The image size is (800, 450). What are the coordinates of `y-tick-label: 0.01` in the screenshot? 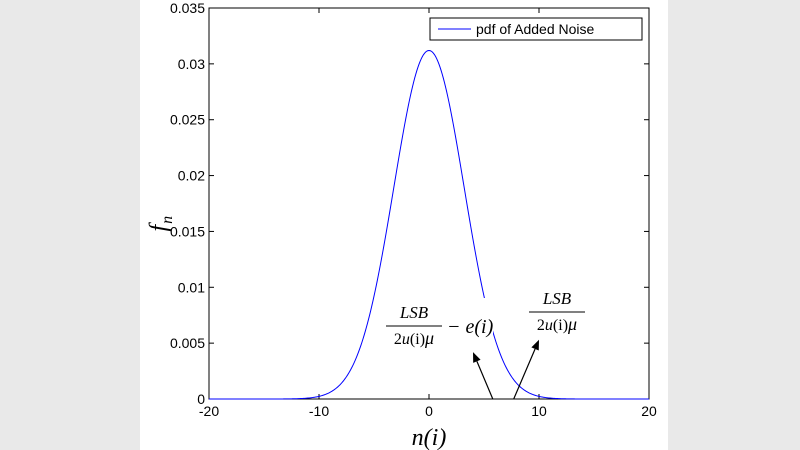 It's located at (191, 287).